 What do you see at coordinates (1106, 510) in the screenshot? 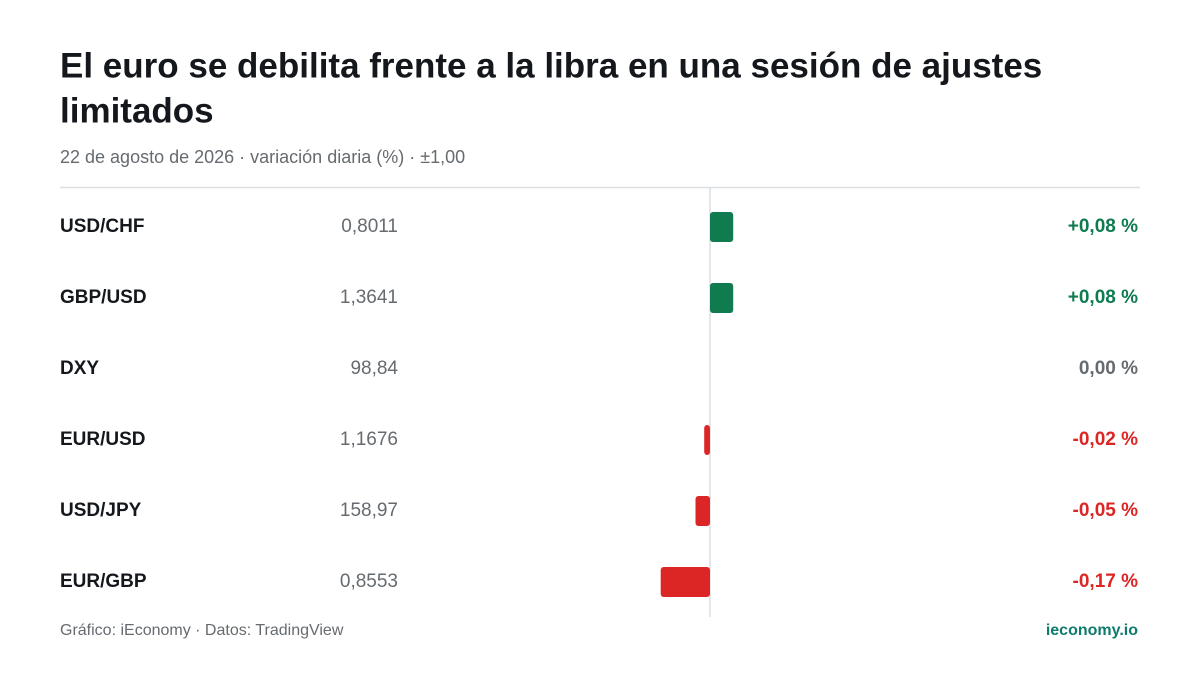
I see `value-label: -0,05 %` at bounding box center [1106, 510].